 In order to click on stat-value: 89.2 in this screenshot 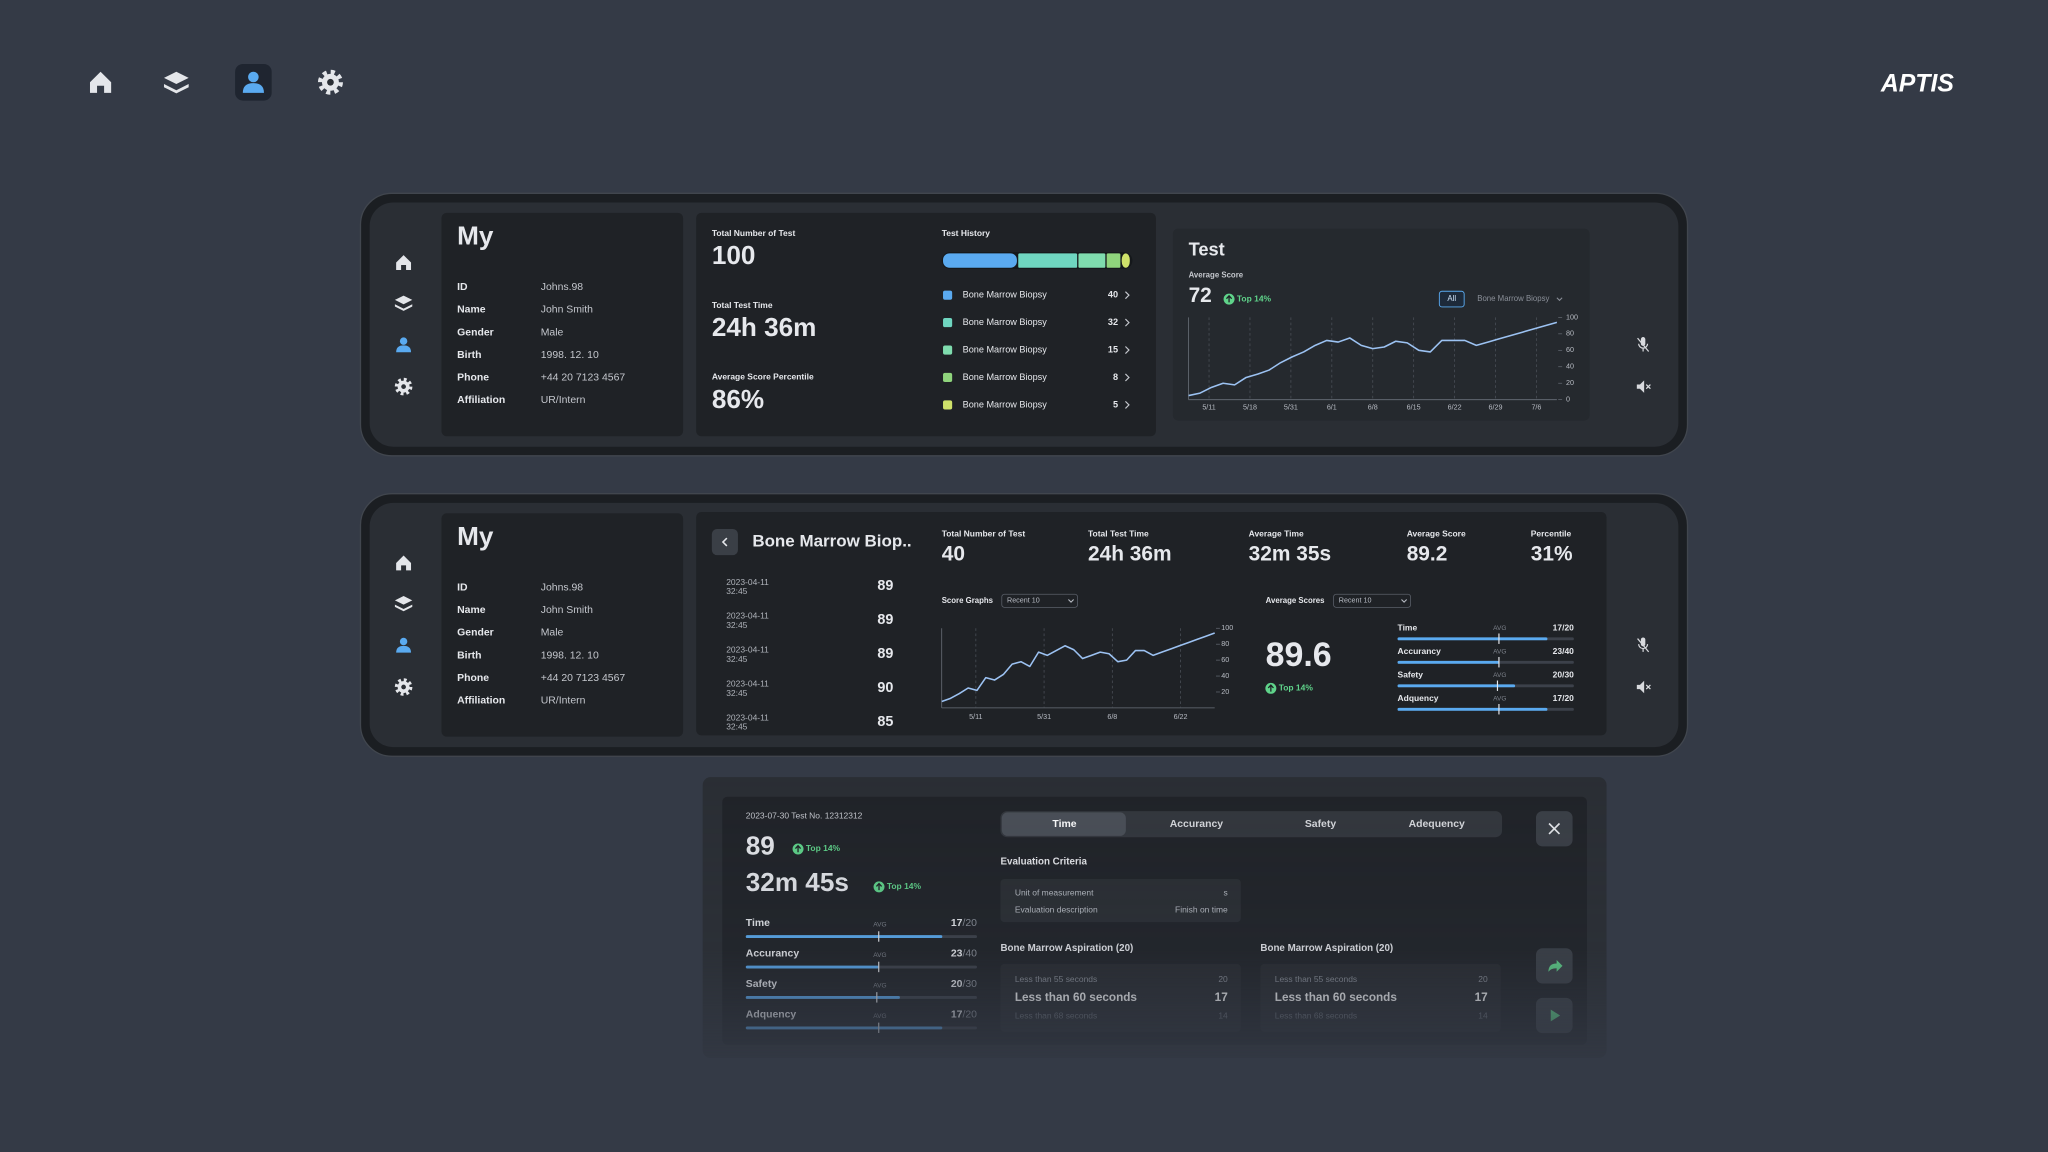, I will do `click(1427, 554)`.